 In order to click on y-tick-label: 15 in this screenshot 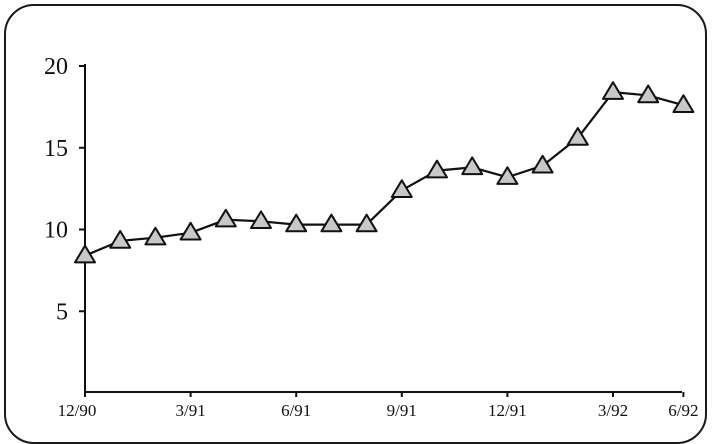, I will do `click(56, 149)`.